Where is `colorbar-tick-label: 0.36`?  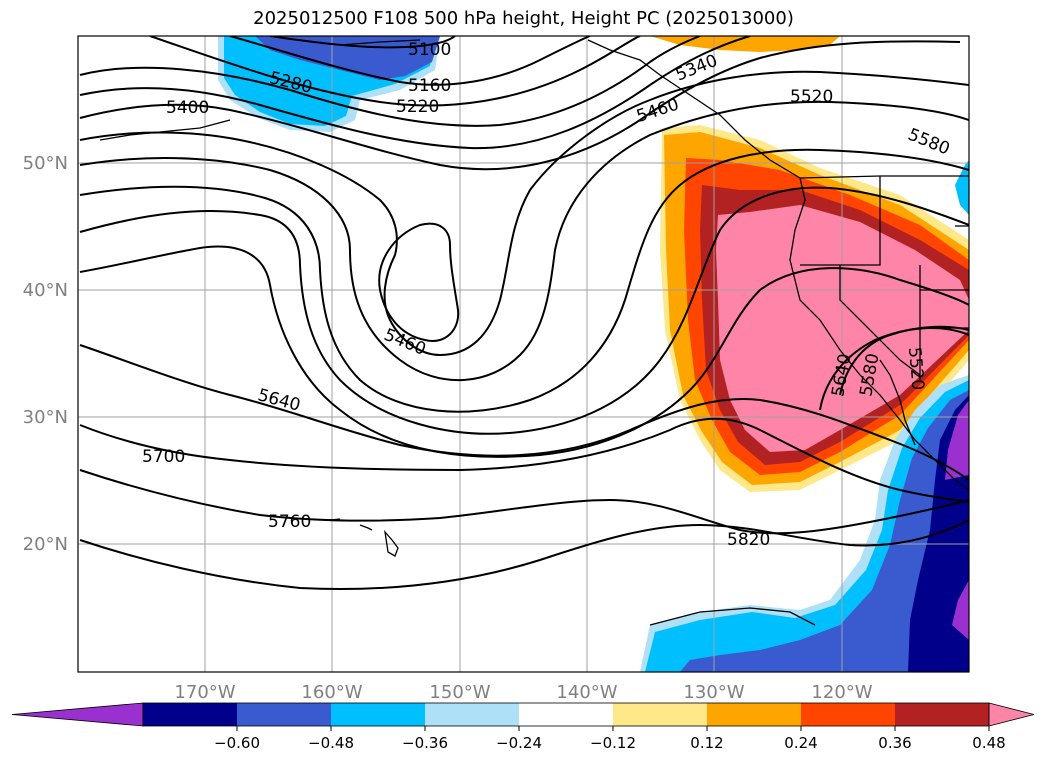 colorbar-tick-label: 0.36 is located at coordinates (894, 743).